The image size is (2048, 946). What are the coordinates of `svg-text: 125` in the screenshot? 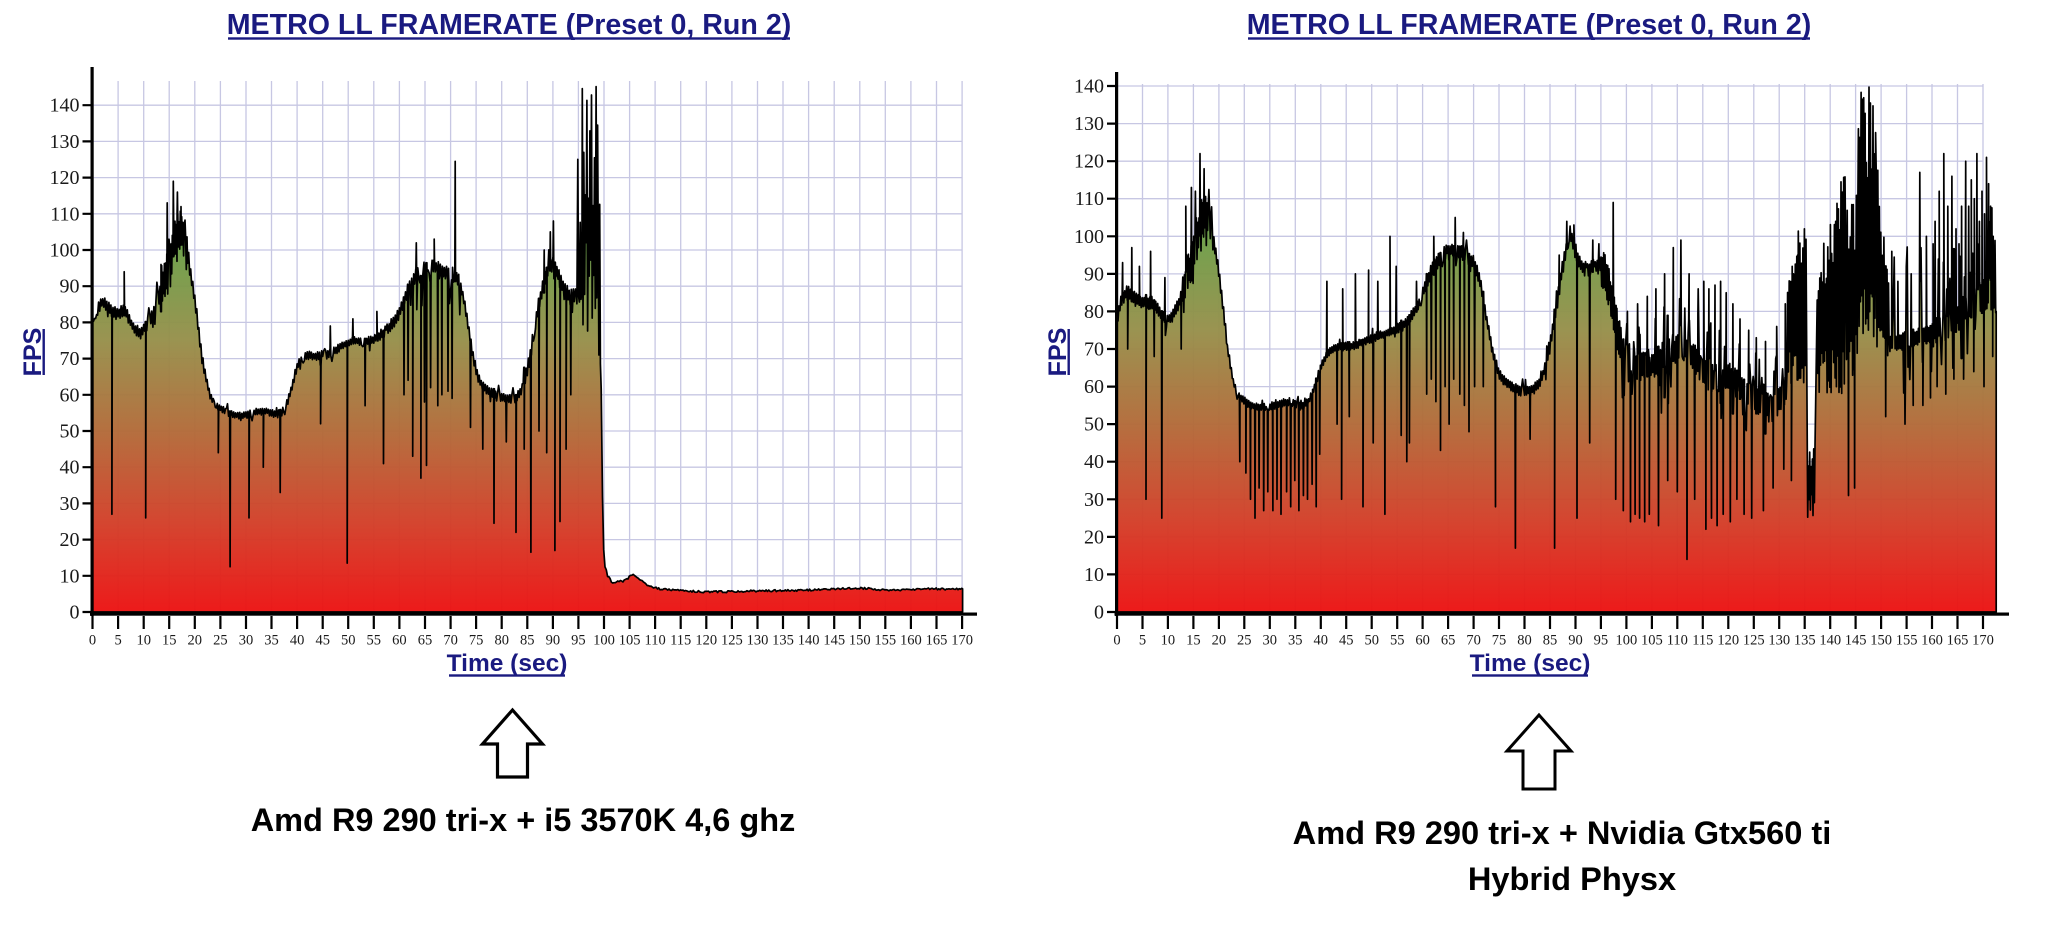 It's located at (732, 641).